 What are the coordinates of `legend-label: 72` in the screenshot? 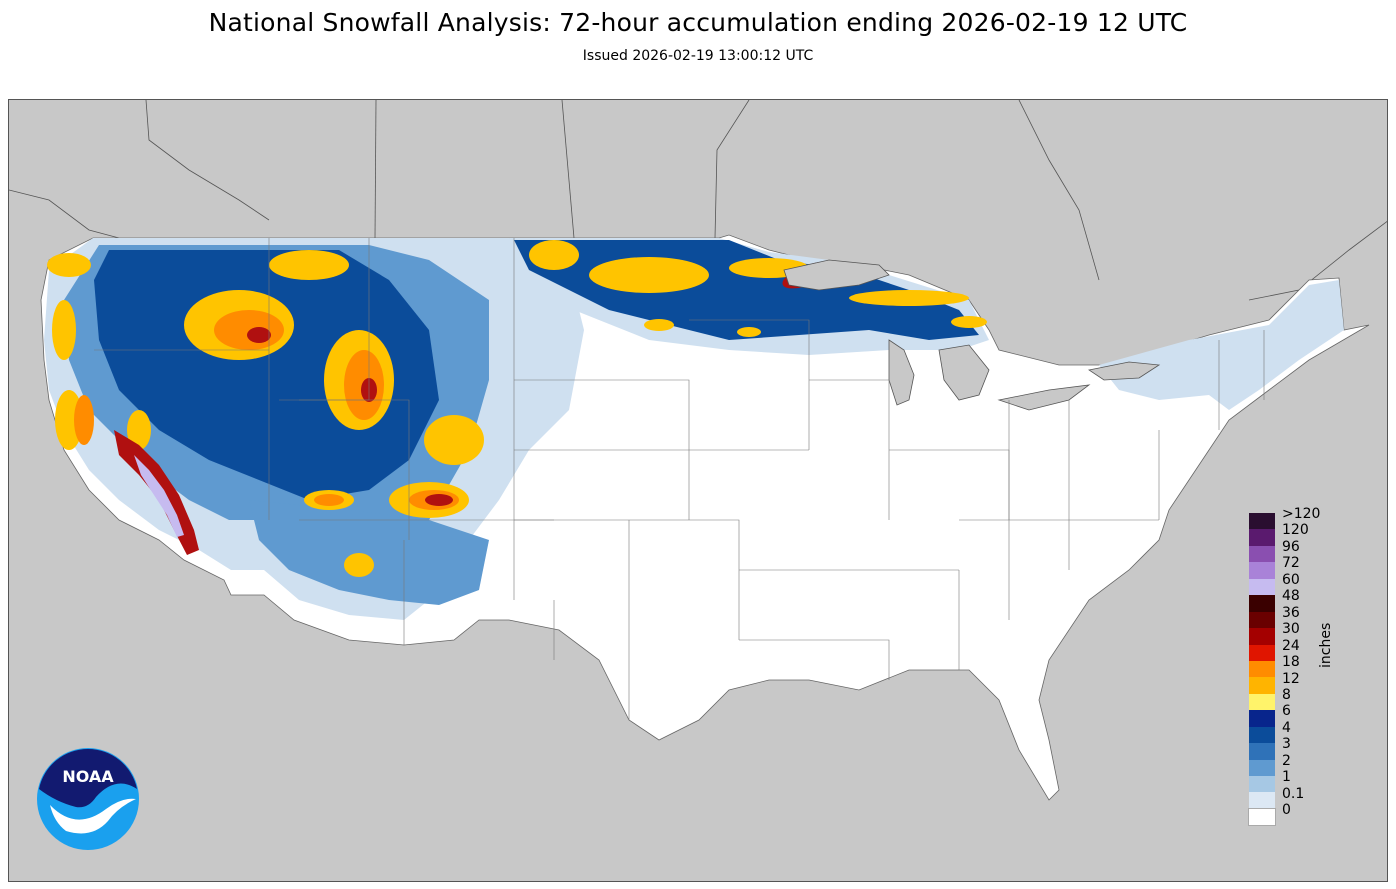 It's located at (1291, 563).